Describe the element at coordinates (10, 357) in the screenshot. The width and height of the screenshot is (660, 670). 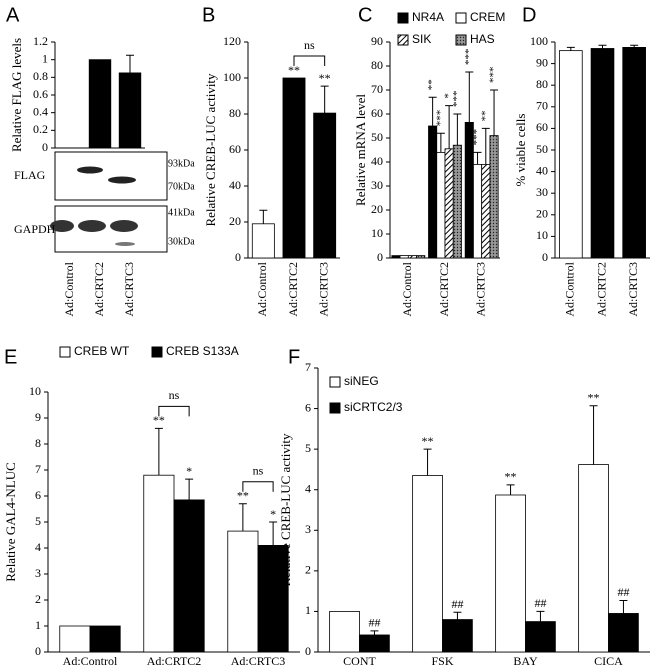
I see `panel-letter: E` at that location.